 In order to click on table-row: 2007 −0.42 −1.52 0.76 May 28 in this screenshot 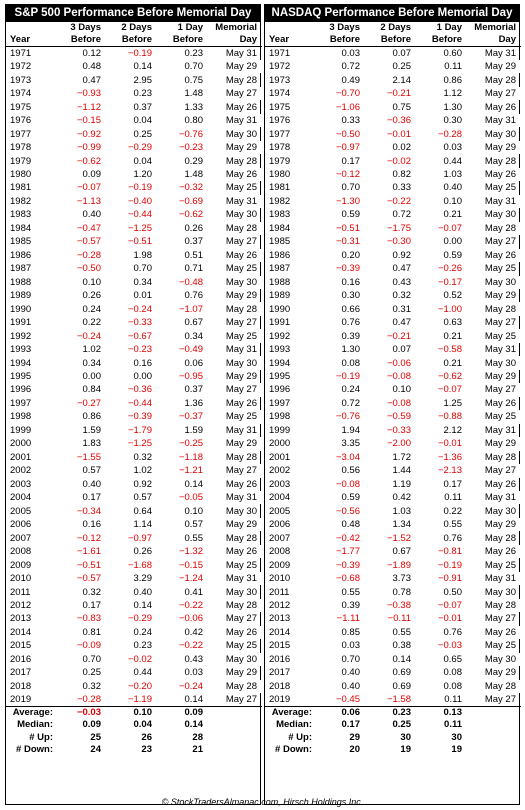, I will do `click(393, 537)`.